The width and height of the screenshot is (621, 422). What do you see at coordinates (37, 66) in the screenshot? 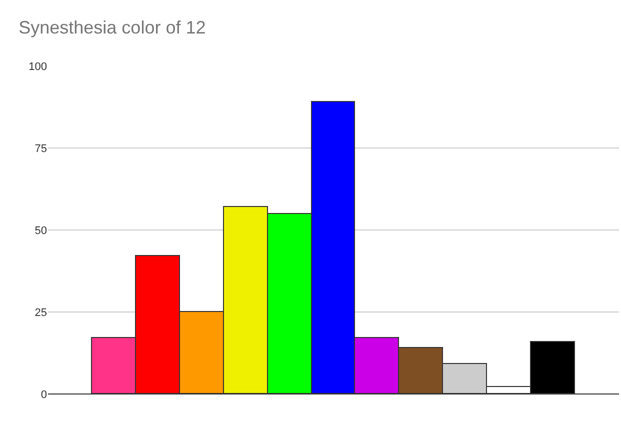
I see `y-tick-label: 100` at bounding box center [37, 66].